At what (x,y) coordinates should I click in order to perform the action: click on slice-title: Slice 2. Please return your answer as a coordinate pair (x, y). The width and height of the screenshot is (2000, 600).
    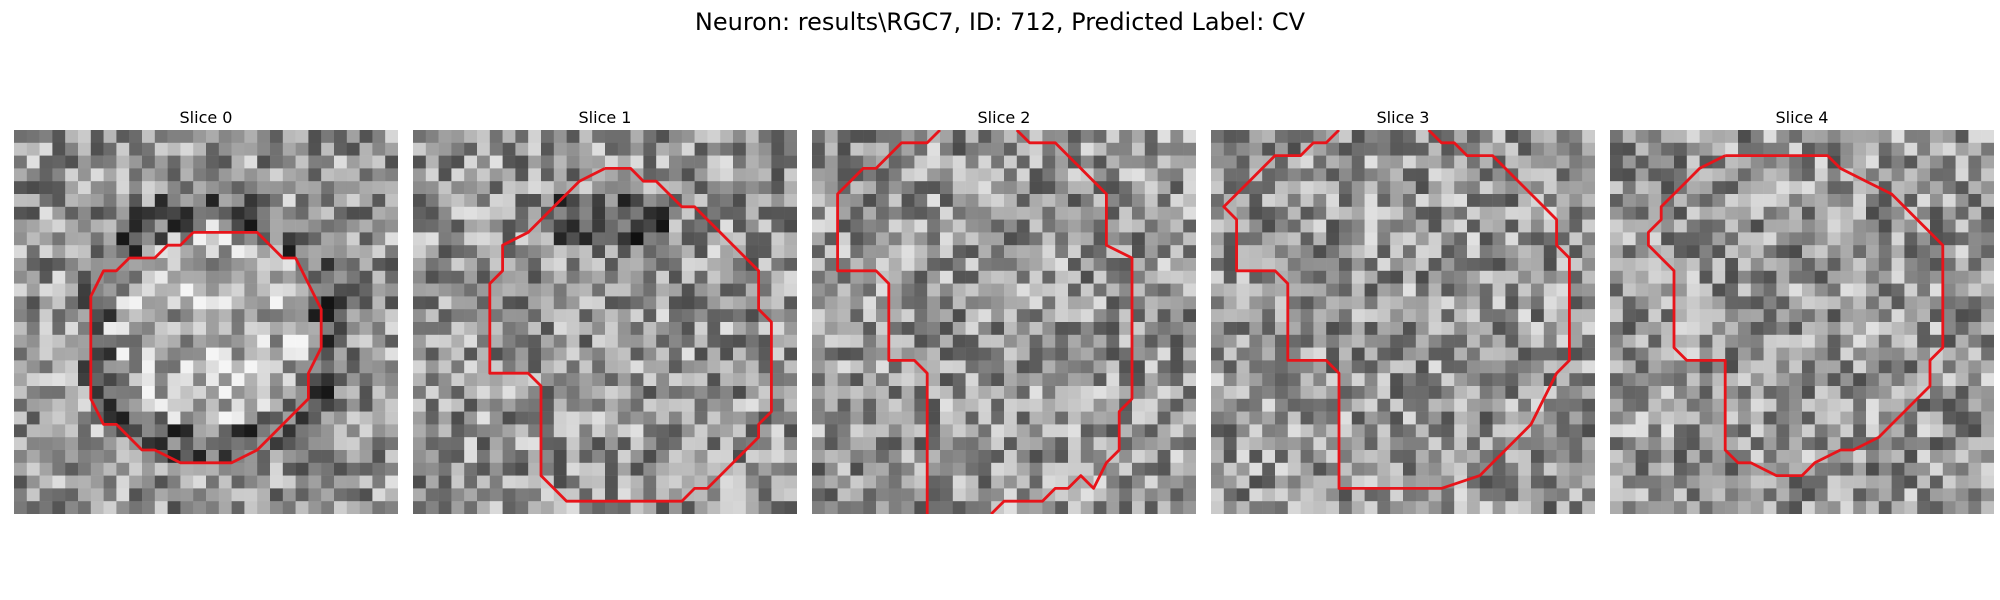
    Looking at the image, I should click on (1004, 117).